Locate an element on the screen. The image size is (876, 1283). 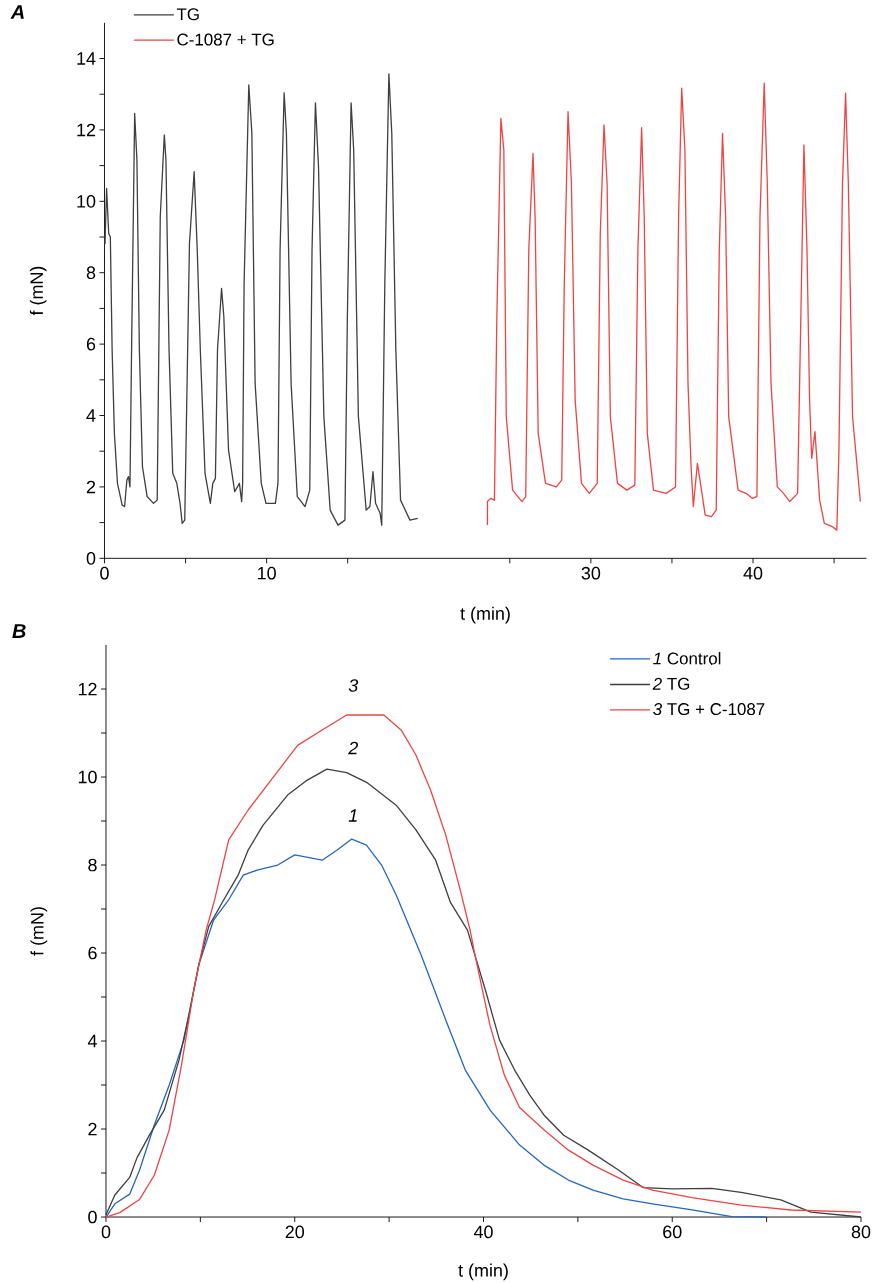
legend-label: C-1087 + TG is located at coordinates (225, 39).